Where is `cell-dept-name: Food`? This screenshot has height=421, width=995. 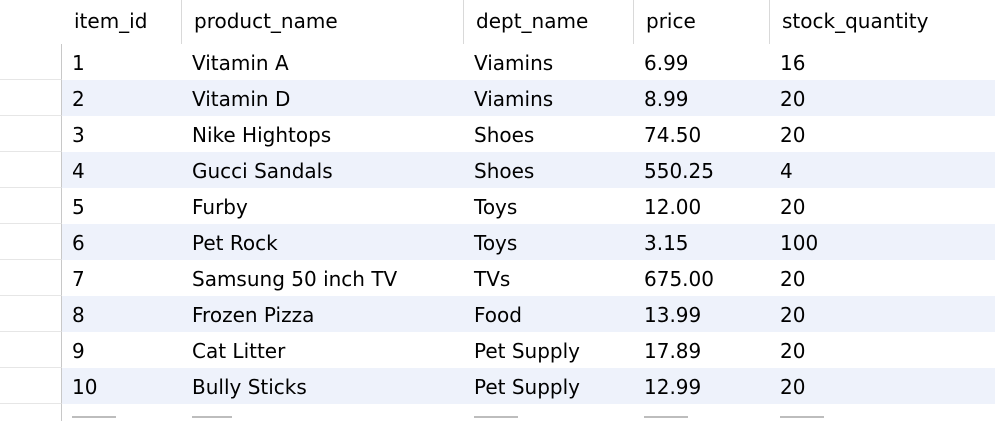 cell-dept-name: Food is located at coordinates (498, 315).